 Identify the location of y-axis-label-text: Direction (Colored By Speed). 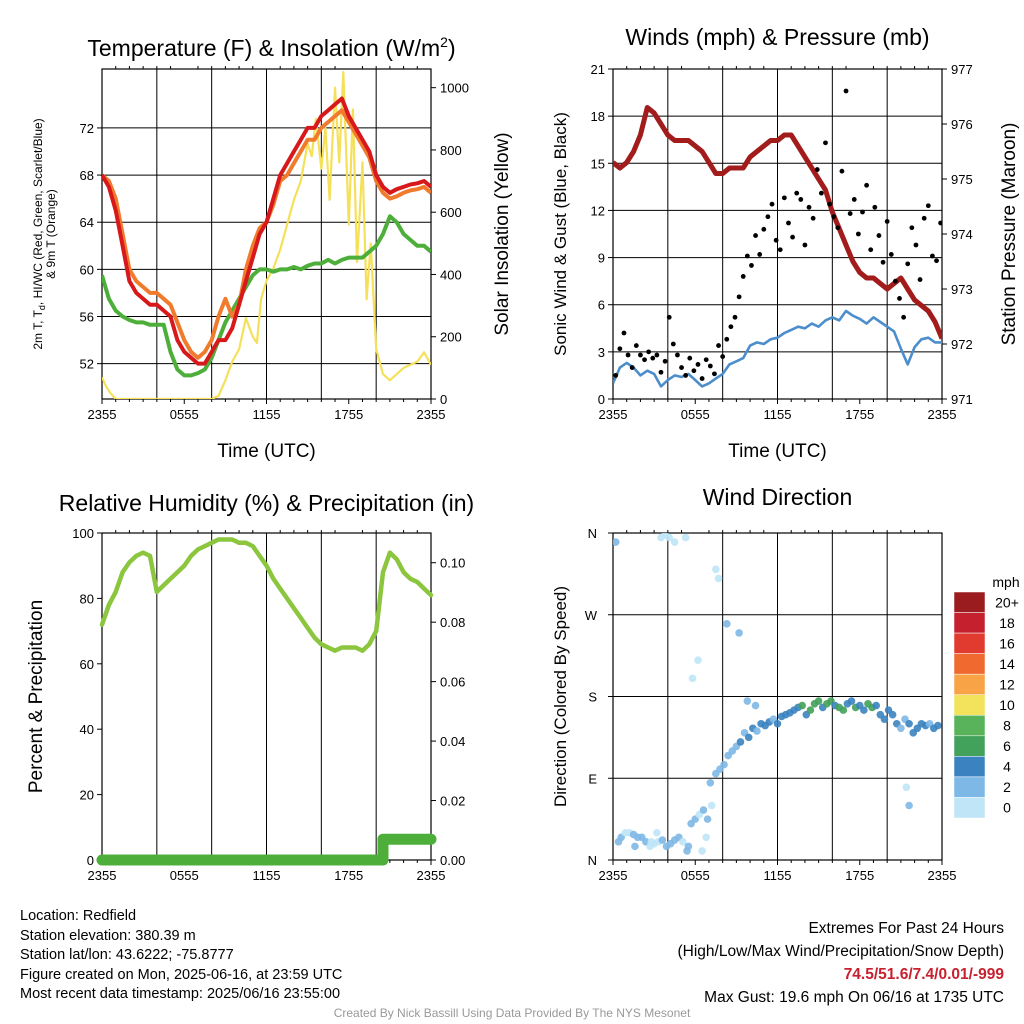
(560, 696).